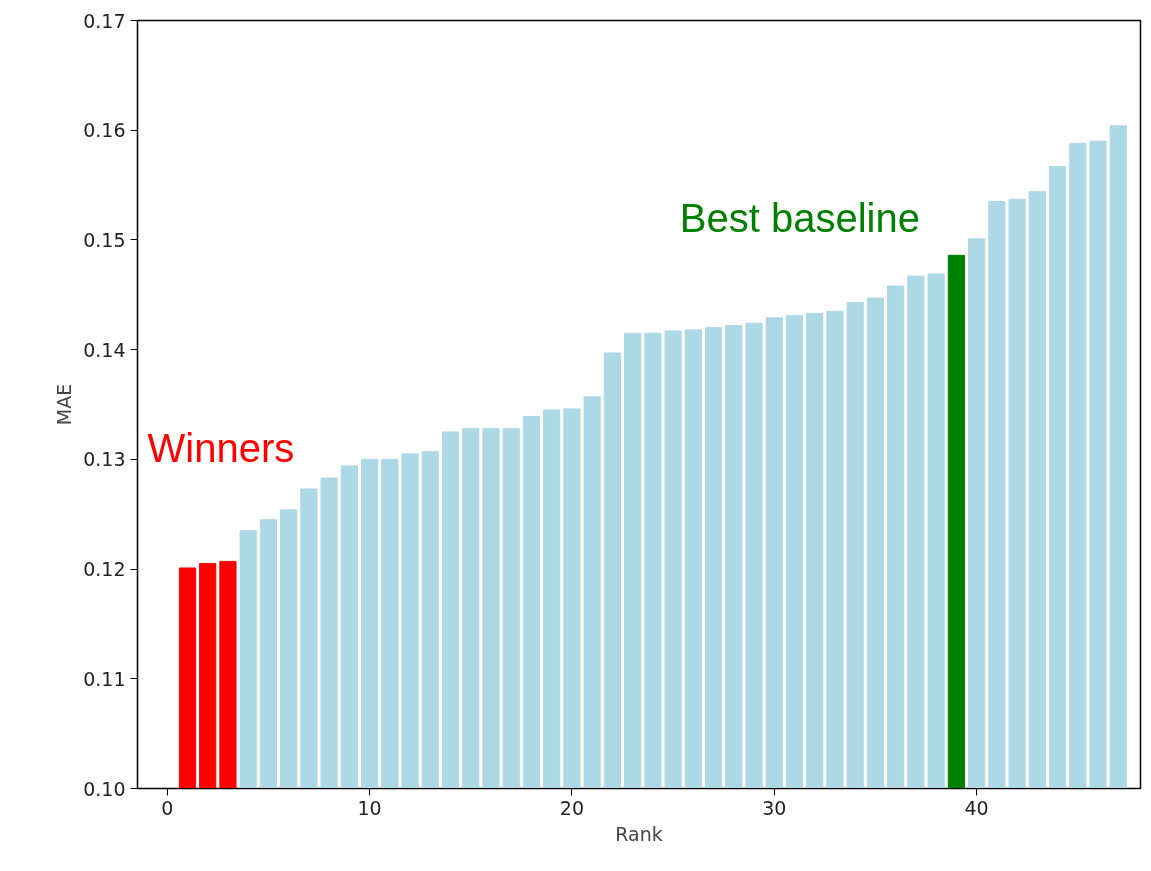  I want to click on x-tick-label: 30, so click(774, 807).